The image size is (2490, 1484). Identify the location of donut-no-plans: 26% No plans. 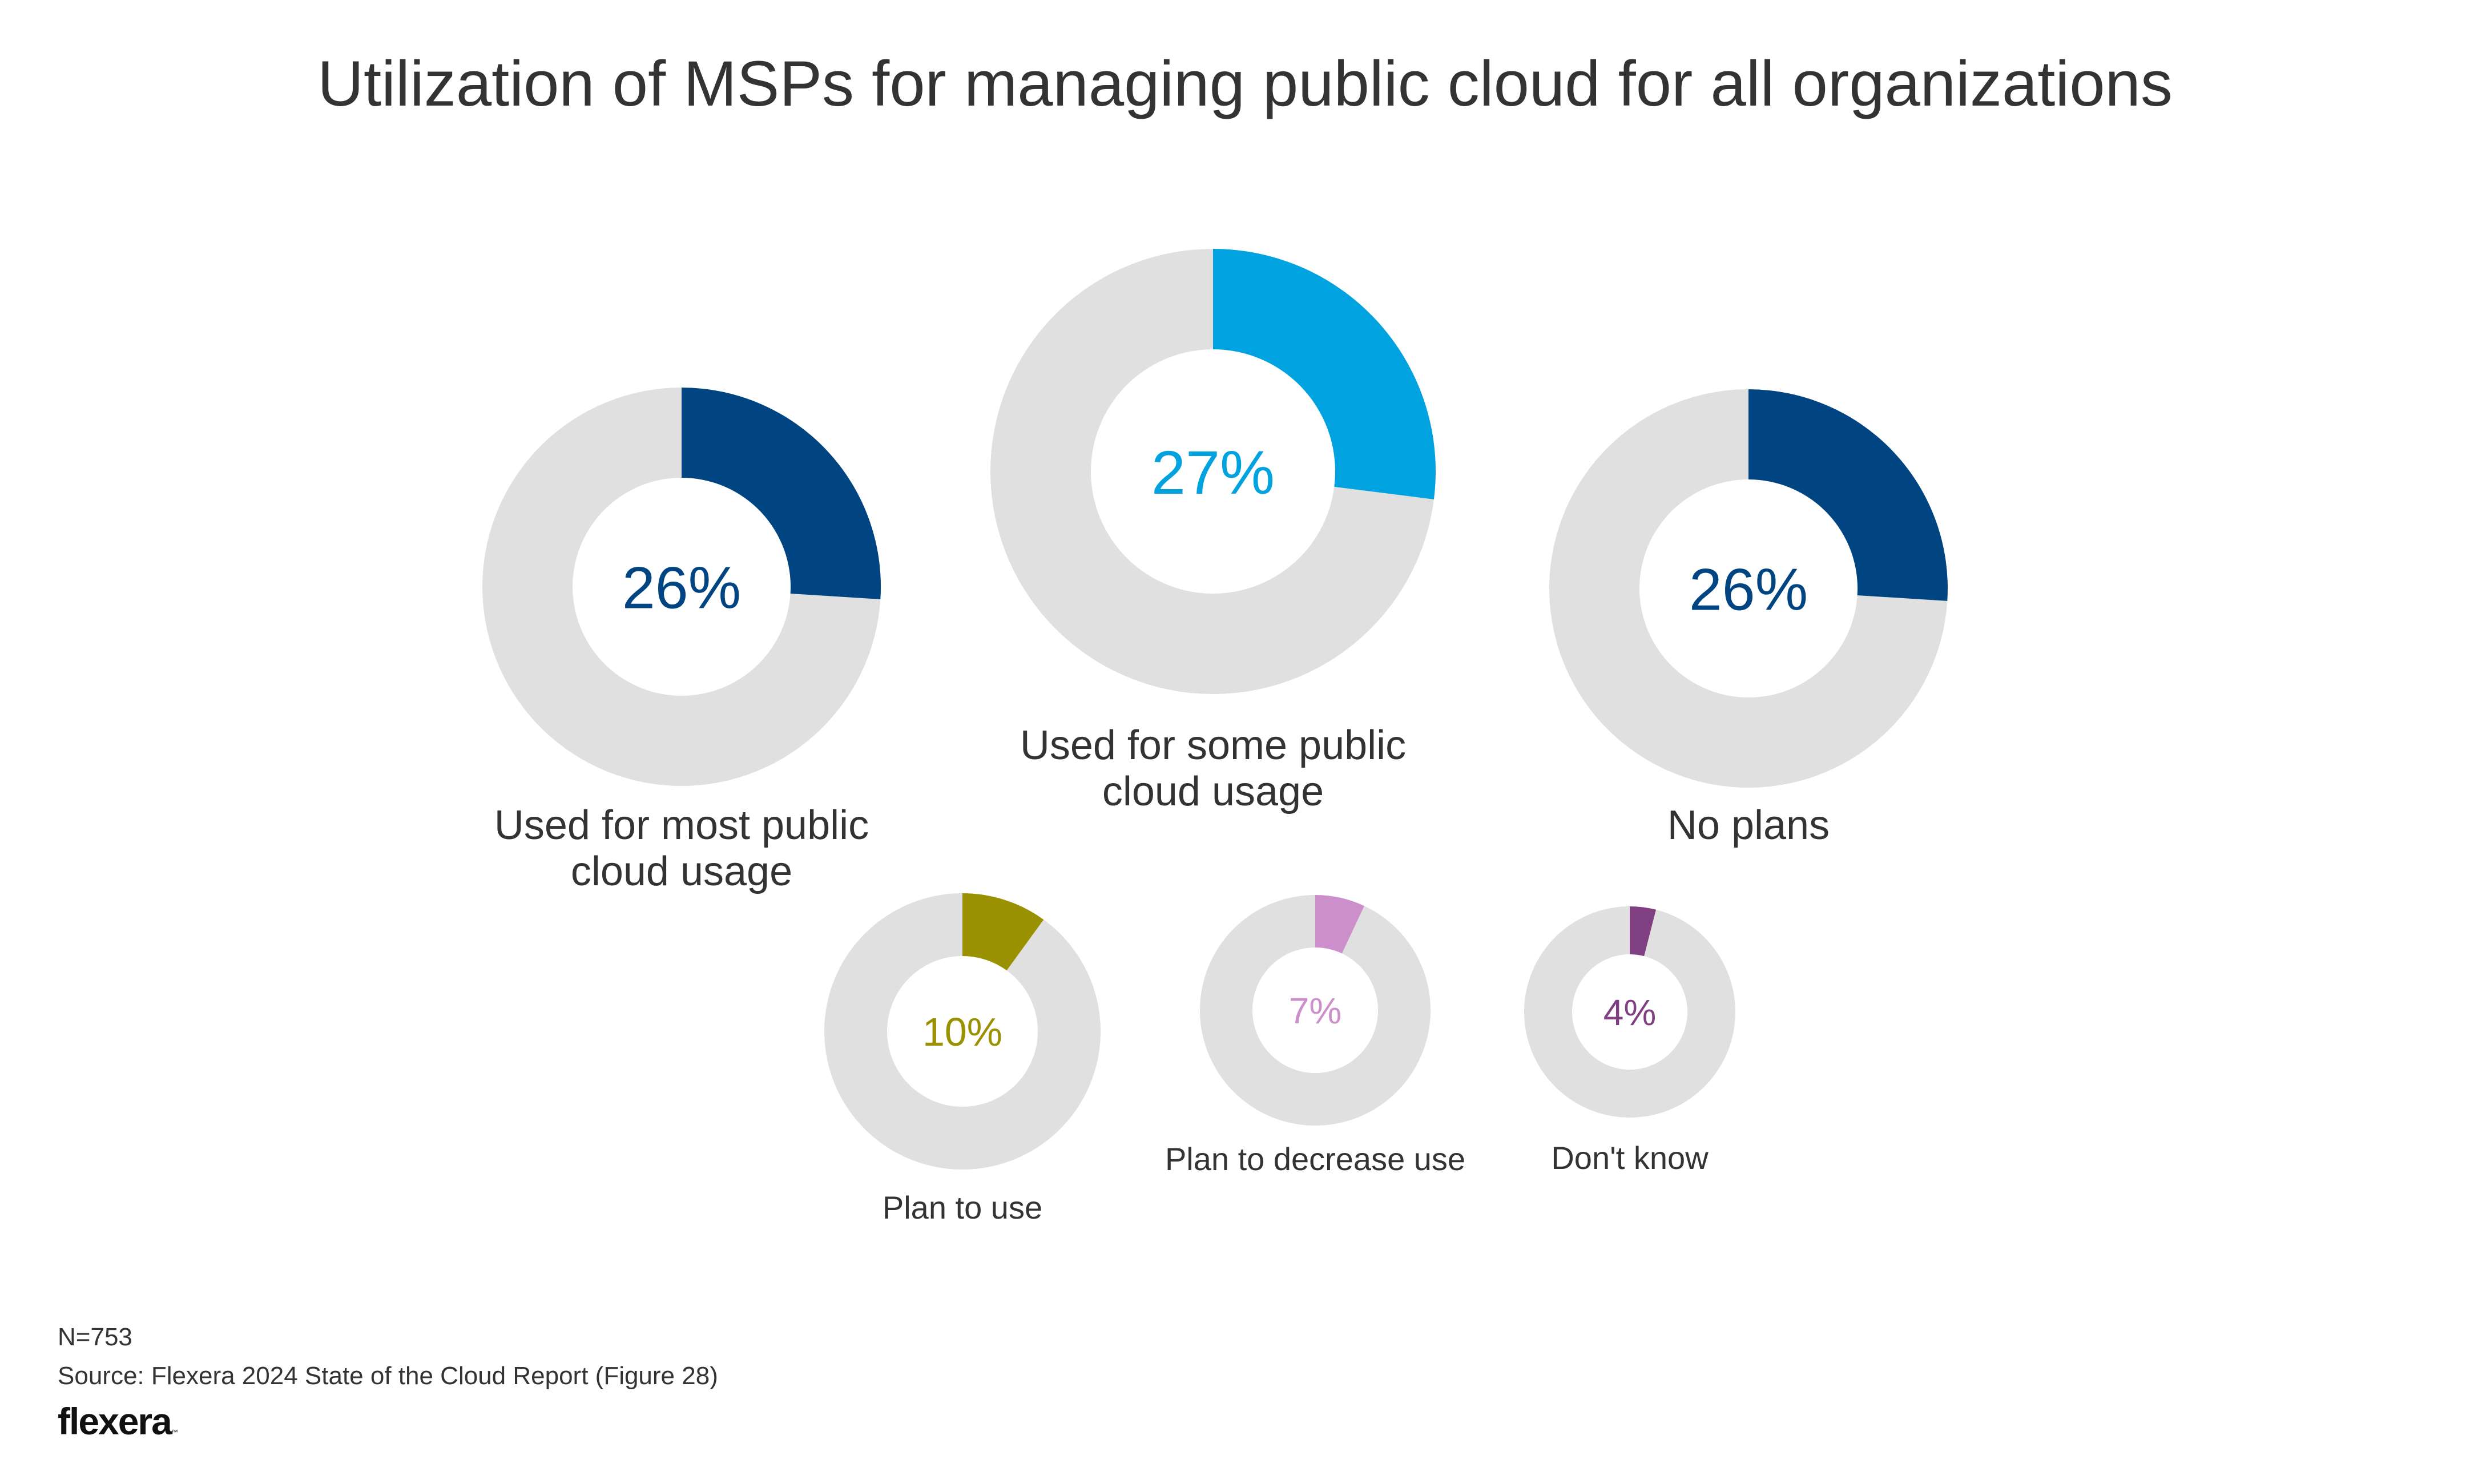
(1748, 618).